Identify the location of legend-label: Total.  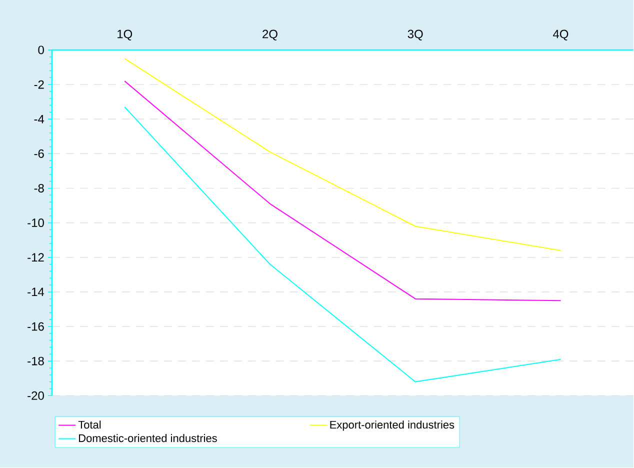
(89, 424).